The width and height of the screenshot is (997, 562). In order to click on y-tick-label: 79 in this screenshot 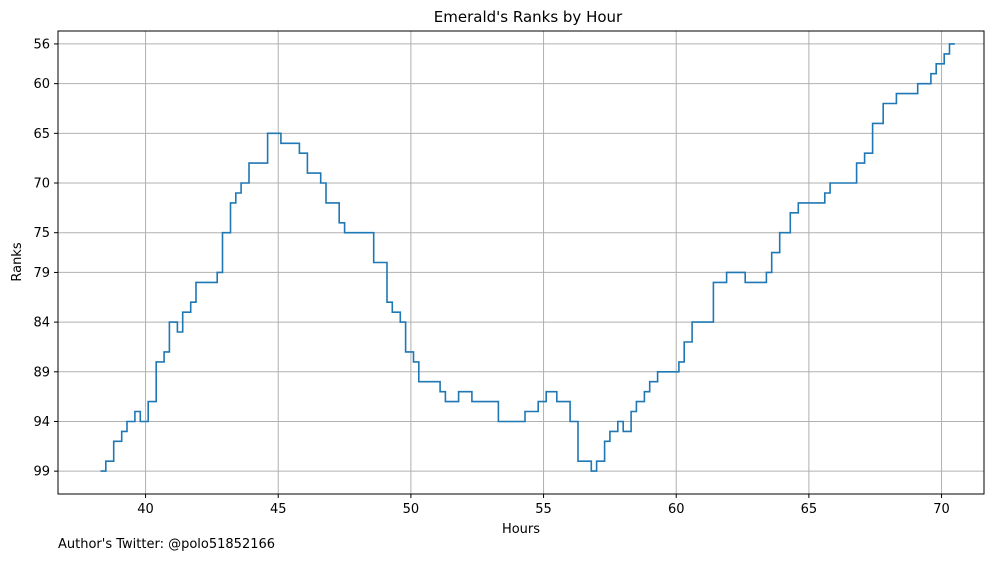, I will do `click(41, 273)`.